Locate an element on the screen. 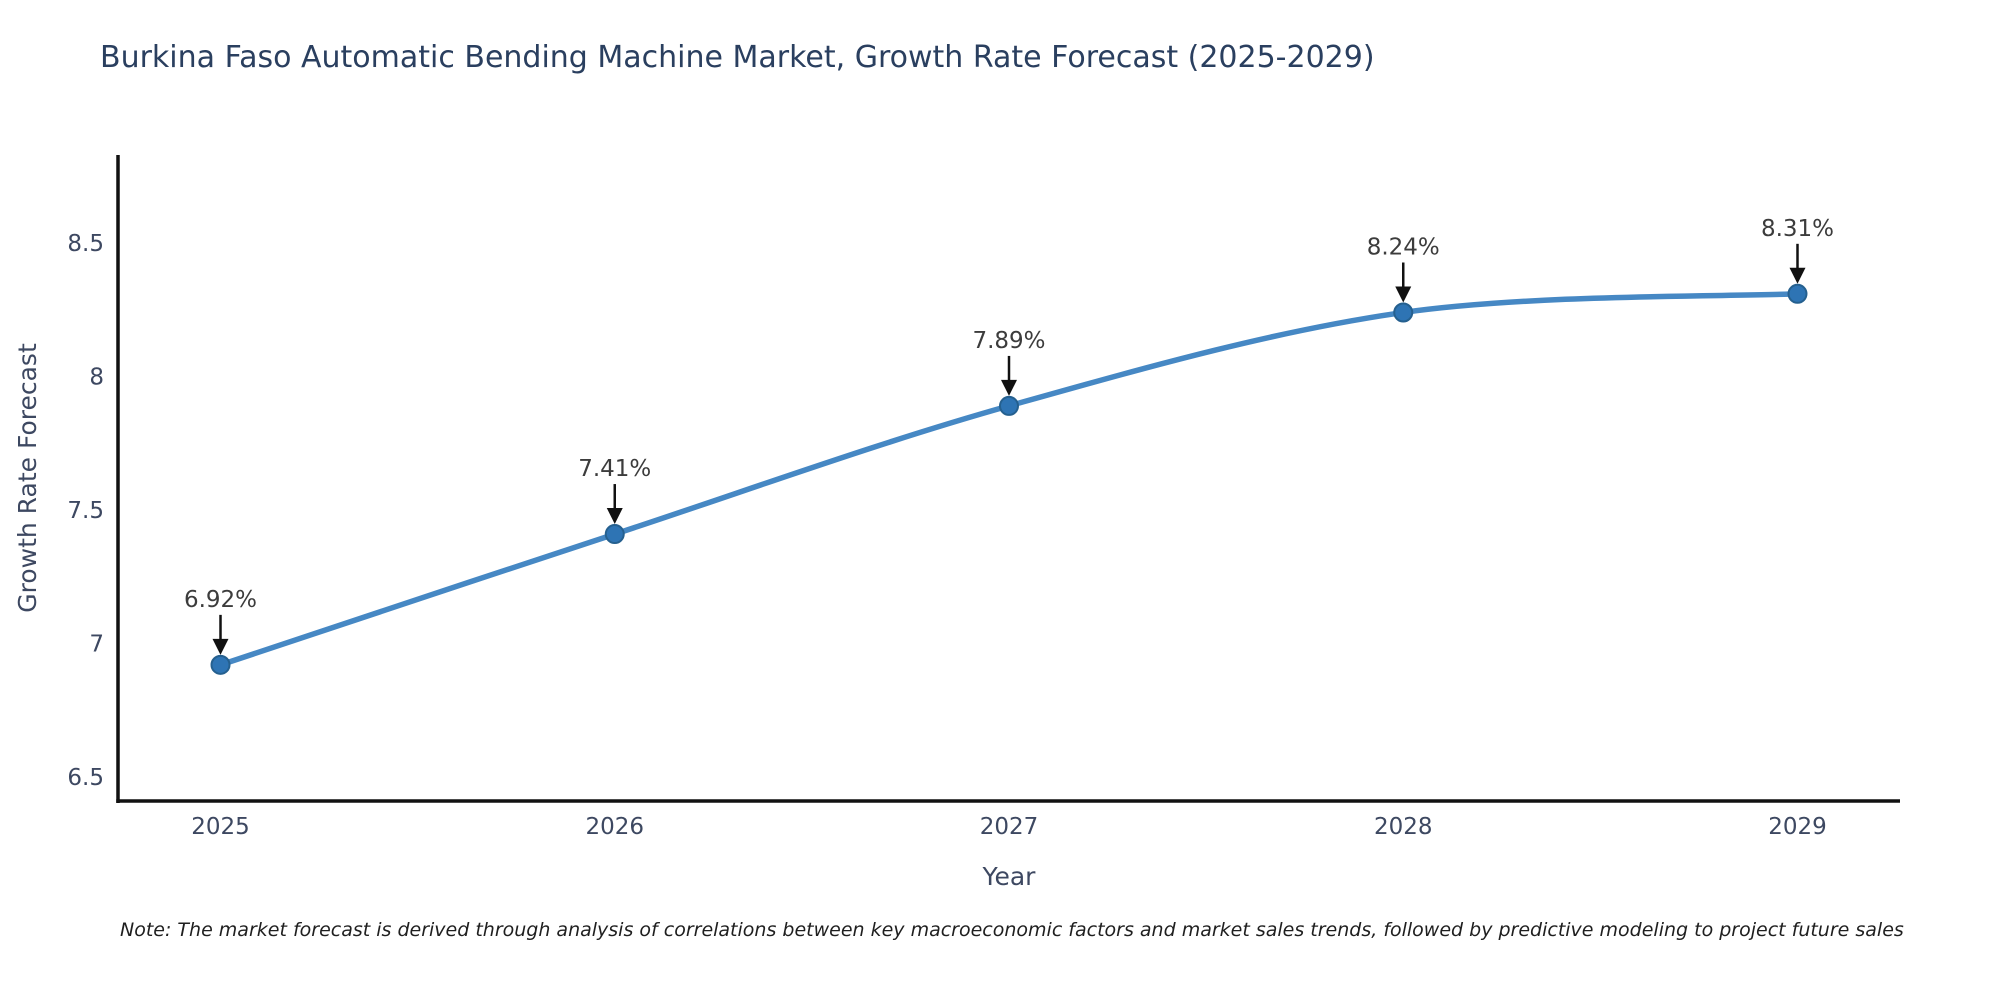 The image size is (2000, 1000). y-tick-label: 7 is located at coordinates (96, 645).